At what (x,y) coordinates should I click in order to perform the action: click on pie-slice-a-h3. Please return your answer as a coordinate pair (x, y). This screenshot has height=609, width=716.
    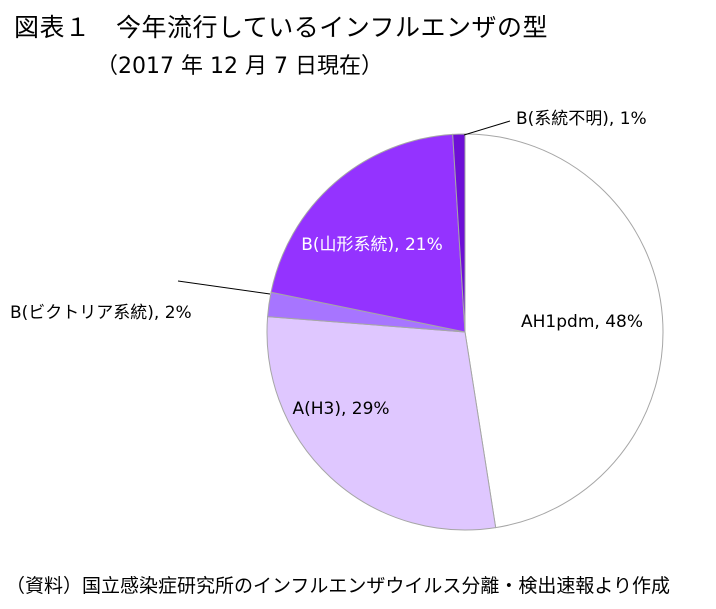
    Looking at the image, I should click on (381, 423).